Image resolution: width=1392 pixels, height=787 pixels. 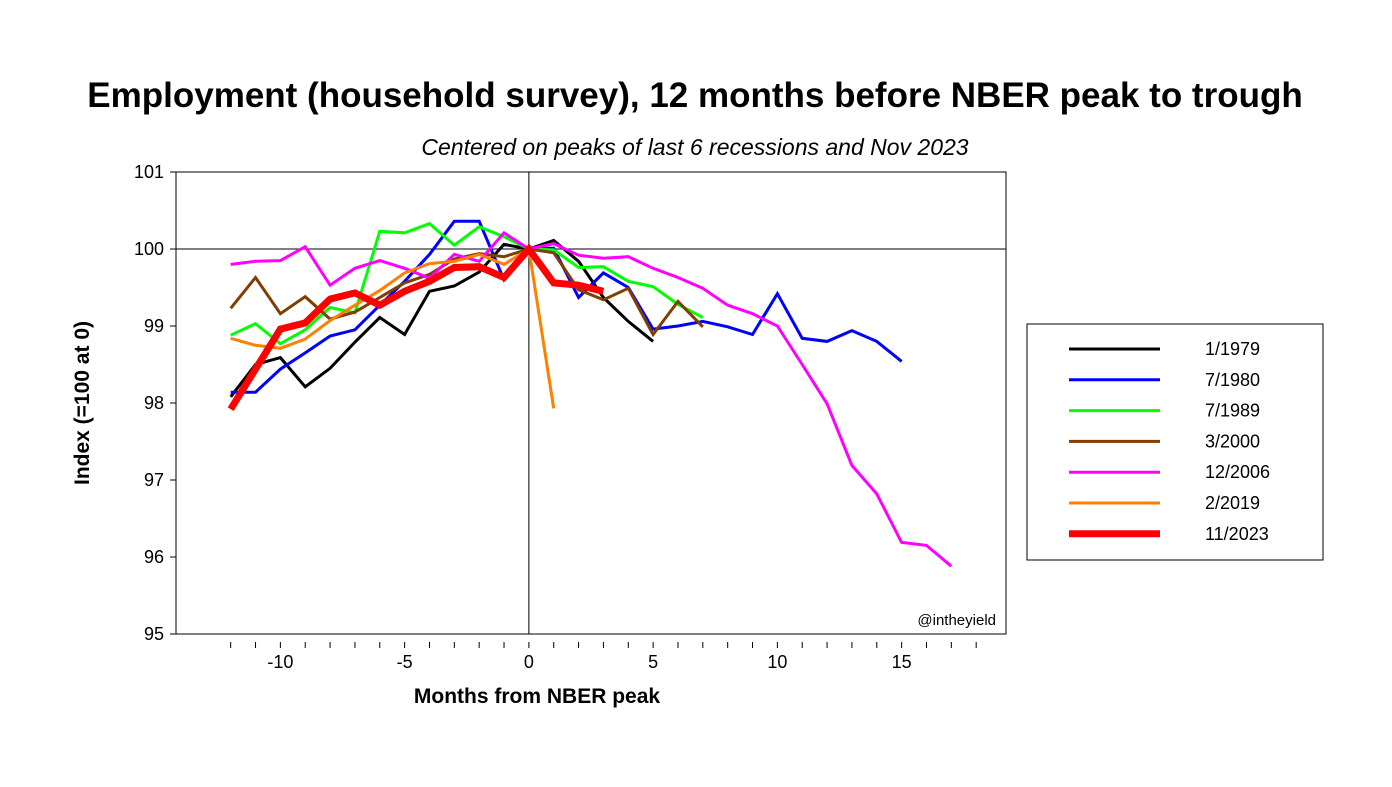 I want to click on y-tick-label: 100, so click(x=149, y=249).